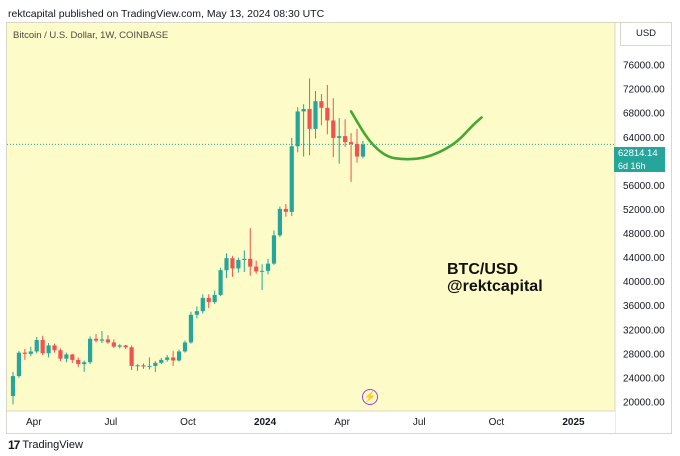 This screenshot has width=680, height=456. Describe the element at coordinates (370, 397) in the screenshot. I see `lightning-bolt-icon: ⚡` at that location.